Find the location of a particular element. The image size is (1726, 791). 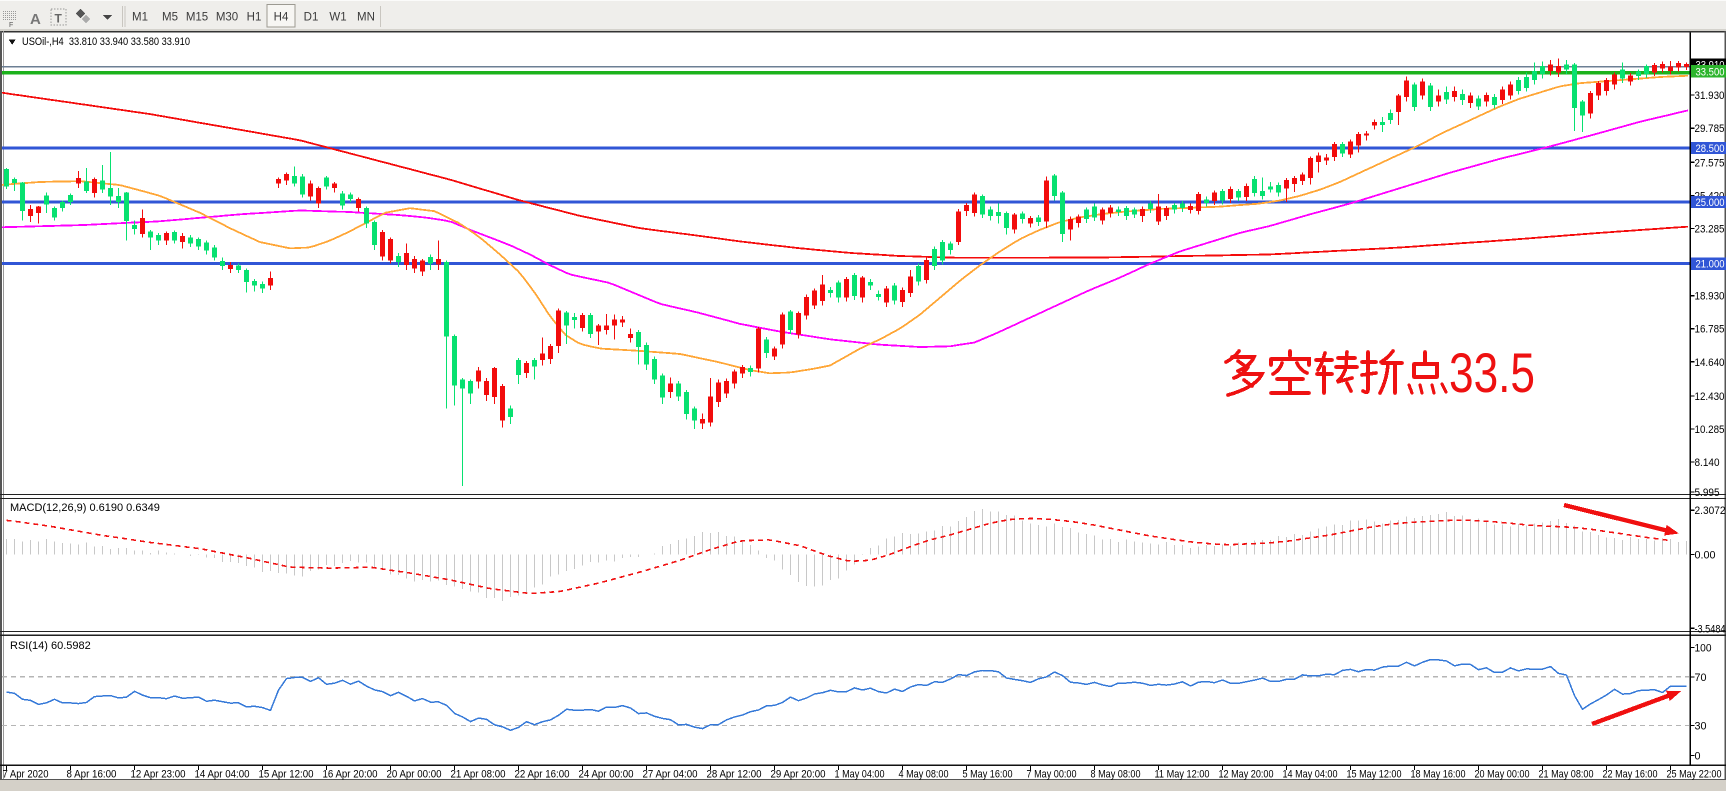

svg-text: RSI(14) 60.5982 is located at coordinates (50, 646).